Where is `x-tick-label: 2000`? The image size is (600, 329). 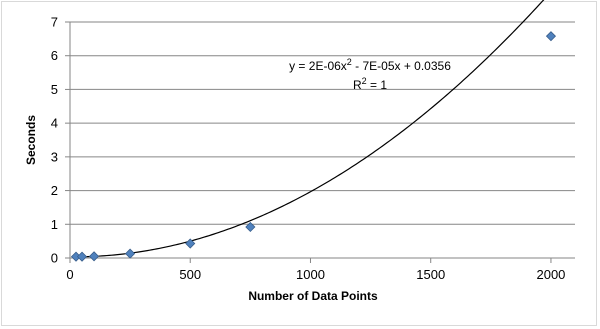 x-tick-label: 2000 is located at coordinates (550, 274).